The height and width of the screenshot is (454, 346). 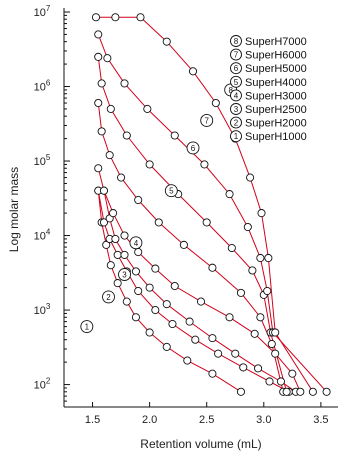 I want to click on curve-marker-label: 2, so click(x=108, y=297).